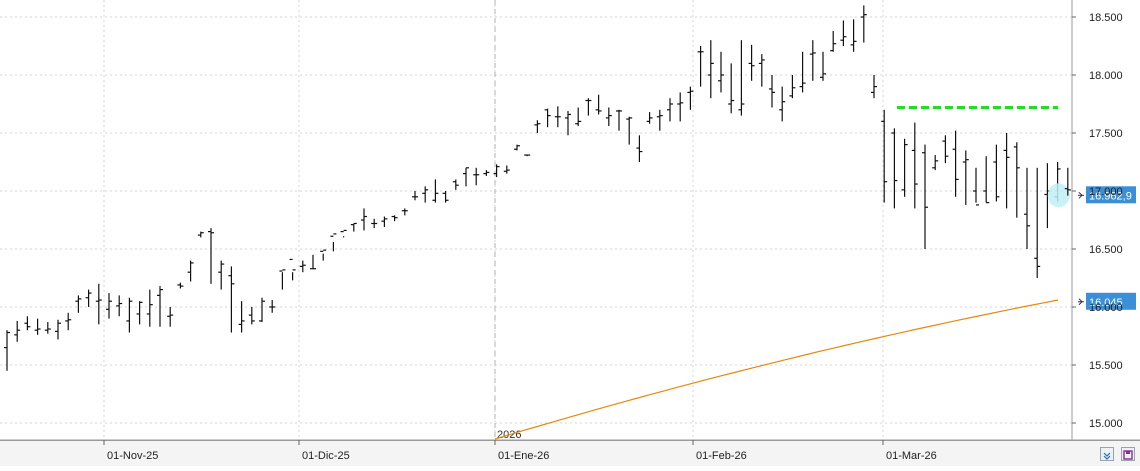 The image size is (1140, 471). What do you see at coordinates (1106, 366) in the screenshot?
I see `y-tick-label: 15.500` at bounding box center [1106, 366].